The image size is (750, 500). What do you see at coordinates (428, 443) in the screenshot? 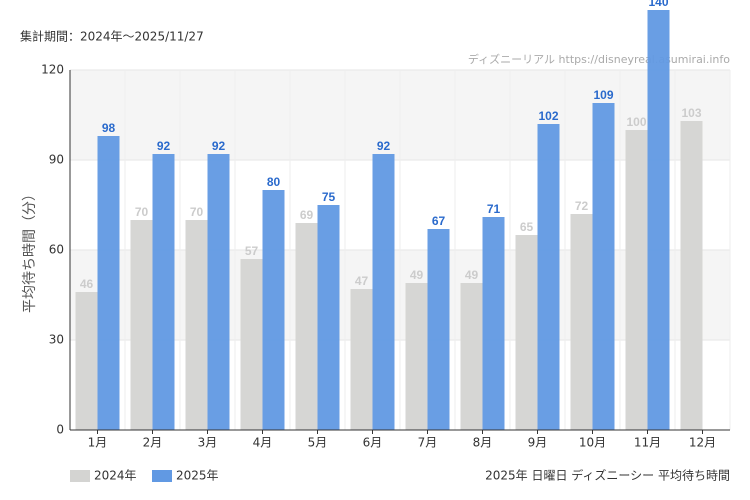
I see `x-tick-label: 7月` at bounding box center [428, 443].